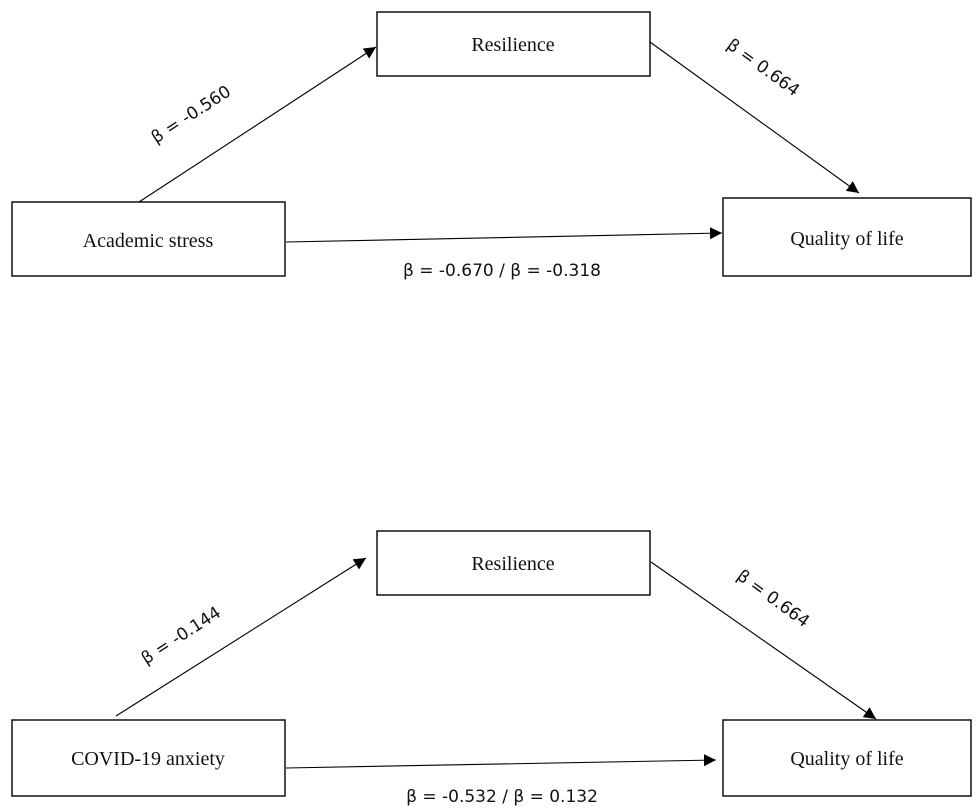 This screenshot has width=979, height=811. What do you see at coordinates (502, 797) in the screenshot?
I see `path-c-coefficient: β = -0.532 / β = 0.132` at bounding box center [502, 797].